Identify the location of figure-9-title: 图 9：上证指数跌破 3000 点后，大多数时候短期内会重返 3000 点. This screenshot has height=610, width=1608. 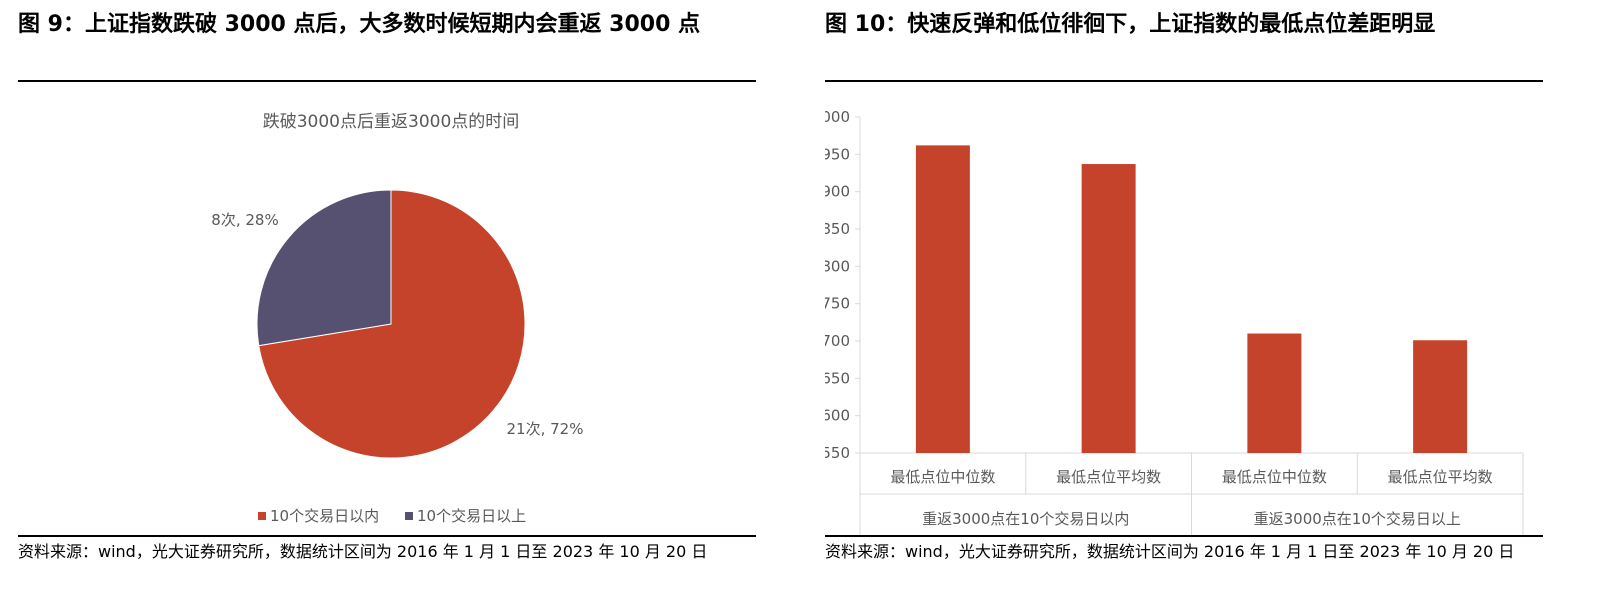
(359, 24).